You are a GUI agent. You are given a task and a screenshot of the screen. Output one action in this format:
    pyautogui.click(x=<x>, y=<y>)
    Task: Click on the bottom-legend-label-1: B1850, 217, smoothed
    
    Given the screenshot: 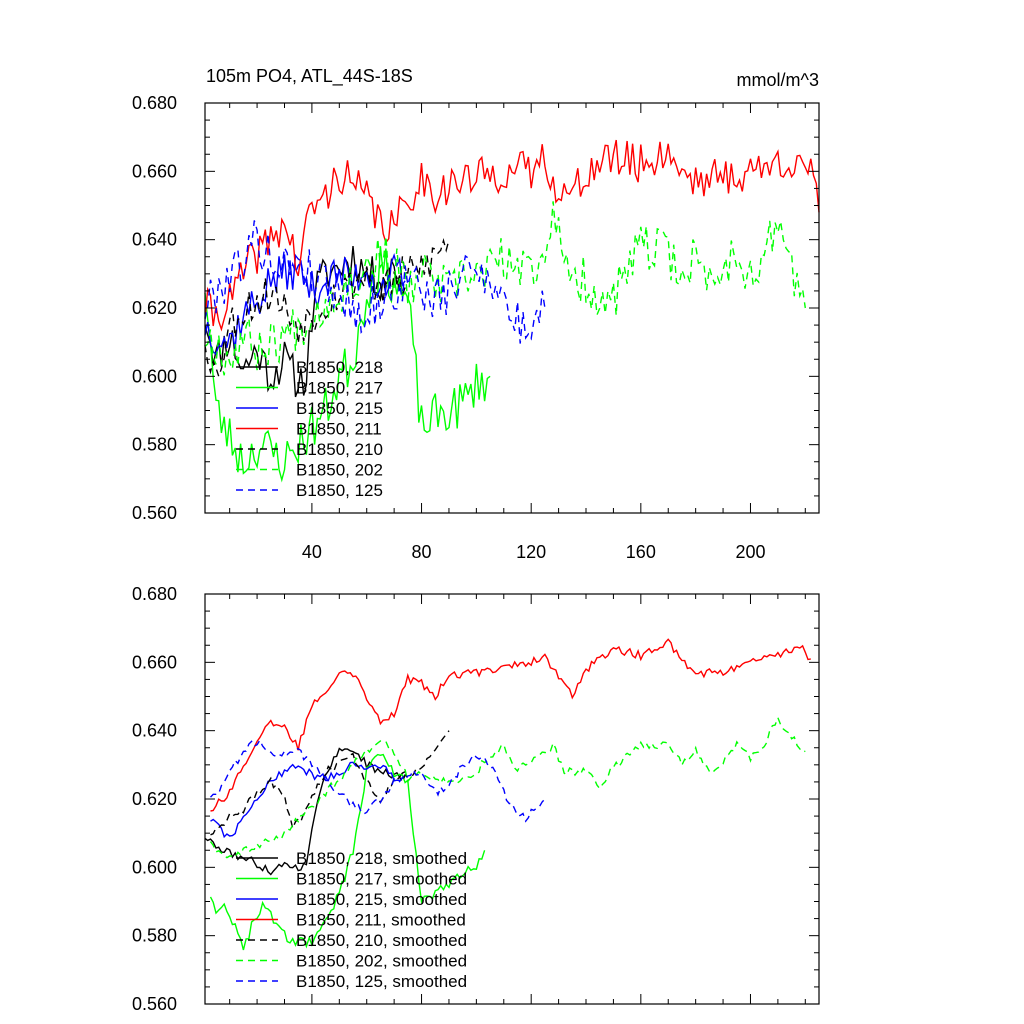 What is the action you would take?
    pyautogui.click(x=381, y=879)
    